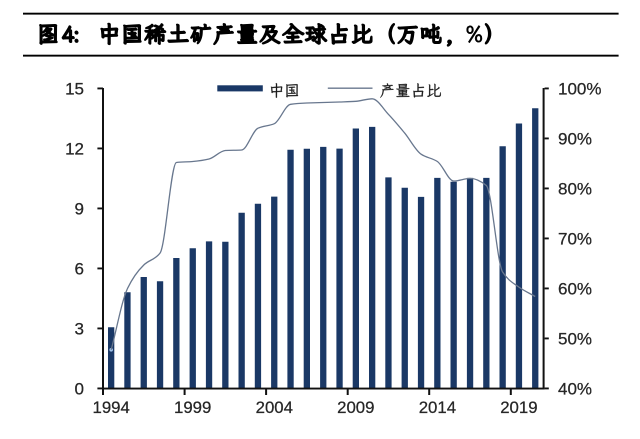  What do you see at coordinates (575, 239) in the screenshot?
I see `svg-text: 70%` at bounding box center [575, 239].